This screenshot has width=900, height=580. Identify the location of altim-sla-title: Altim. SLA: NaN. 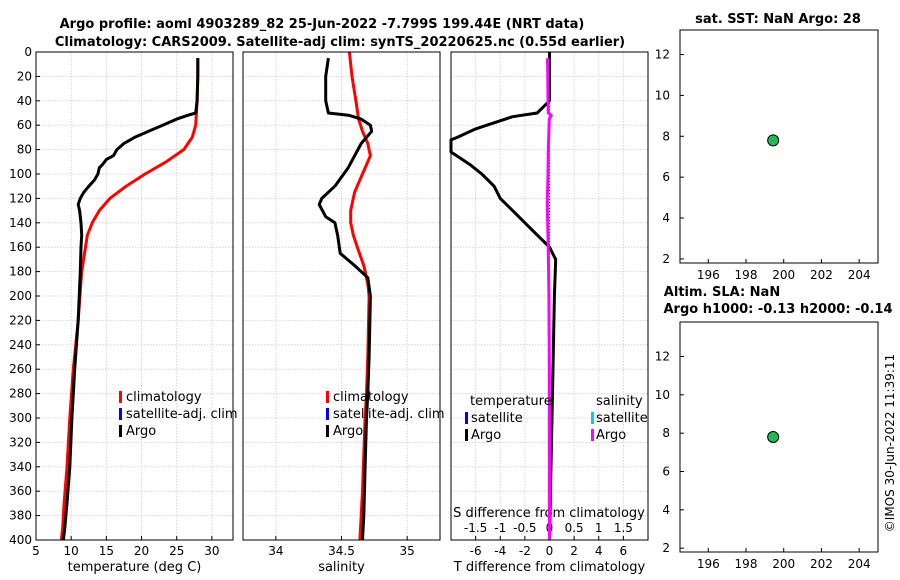
(722, 292).